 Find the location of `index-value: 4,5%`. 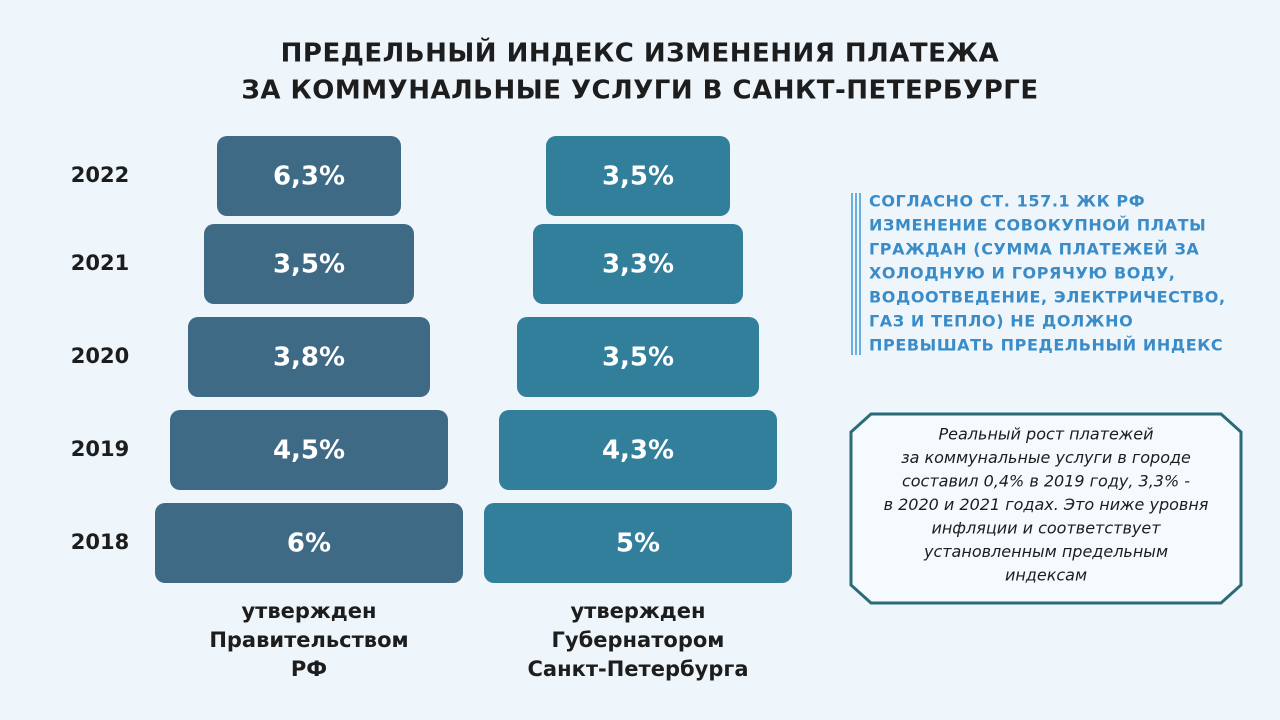

index-value: 4,5% is located at coordinates (309, 451).